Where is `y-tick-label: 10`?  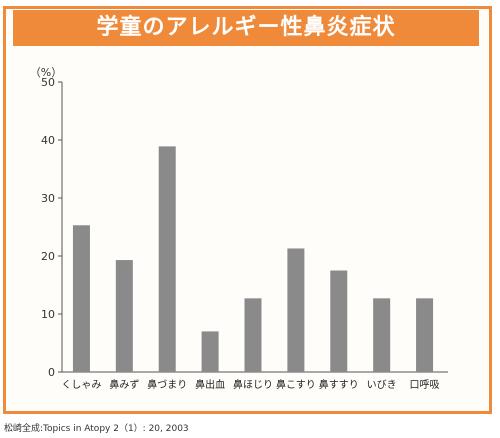
y-tick-label: 10 is located at coordinates (48, 314).